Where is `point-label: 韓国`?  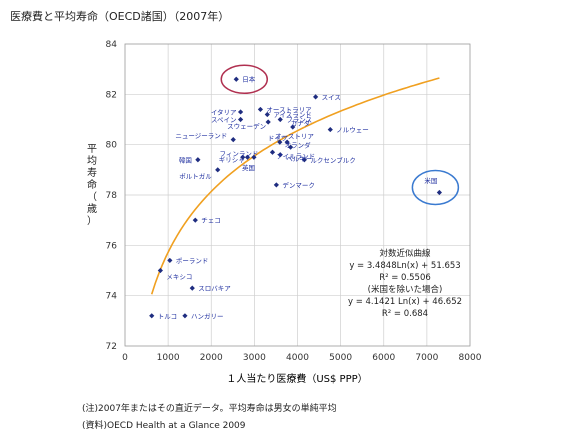 point-label: 韓国 is located at coordinates (185, 159).